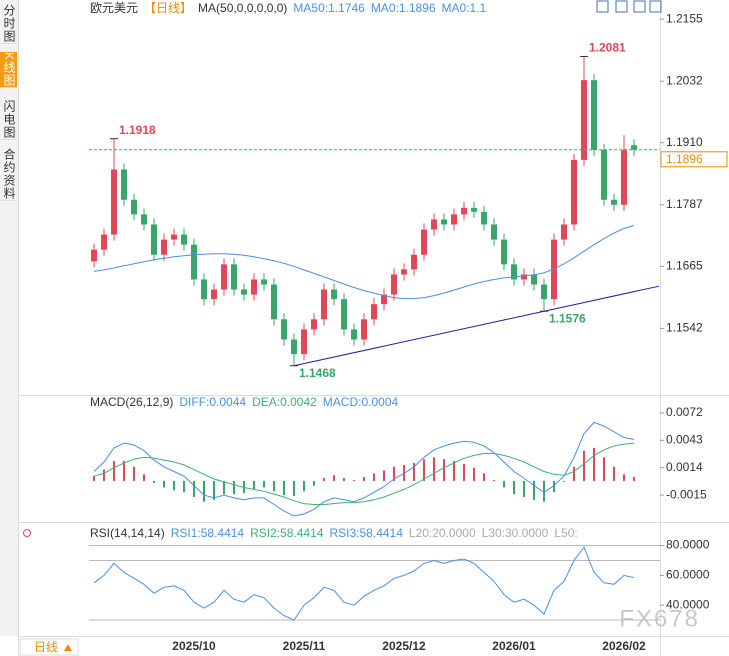 Image resolution: width=729 pixels, height=656 pixels. What do you see at coordinates (304, 646) in the screenshot?
I see `x-tick-label: 2025/11` at bounding box center [304, 646].